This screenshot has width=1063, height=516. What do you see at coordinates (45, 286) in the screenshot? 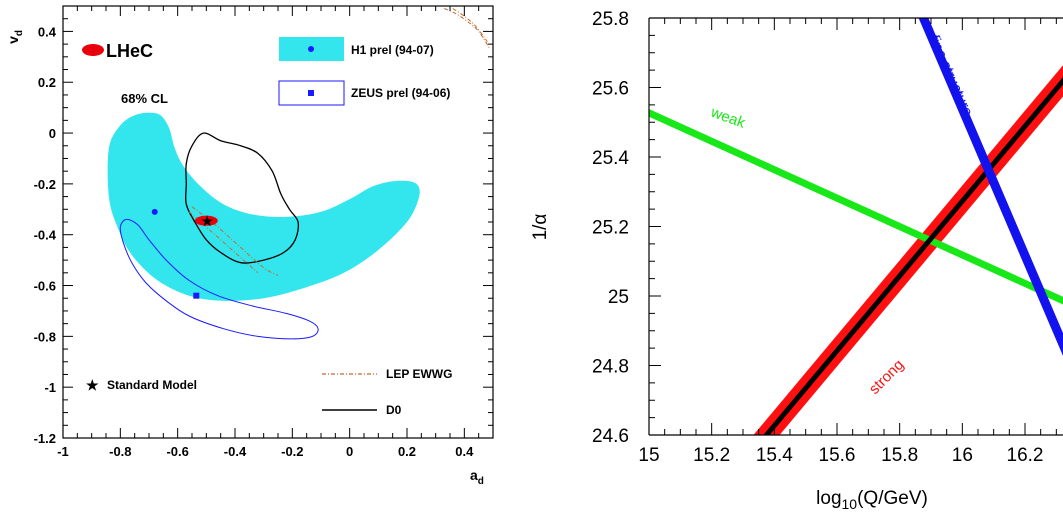
I see `y-tick-label: -0.6` at bounding box center [45, 286].